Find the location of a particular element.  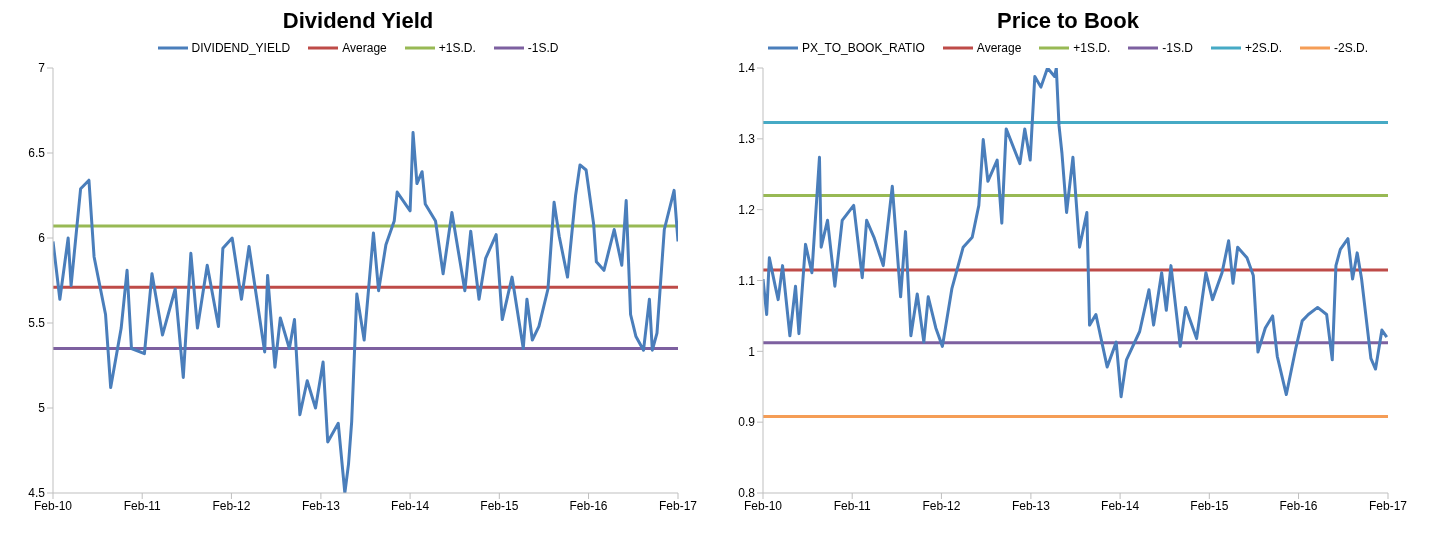

y-tick-label: 4.5 is located at coordinates (37, 493).